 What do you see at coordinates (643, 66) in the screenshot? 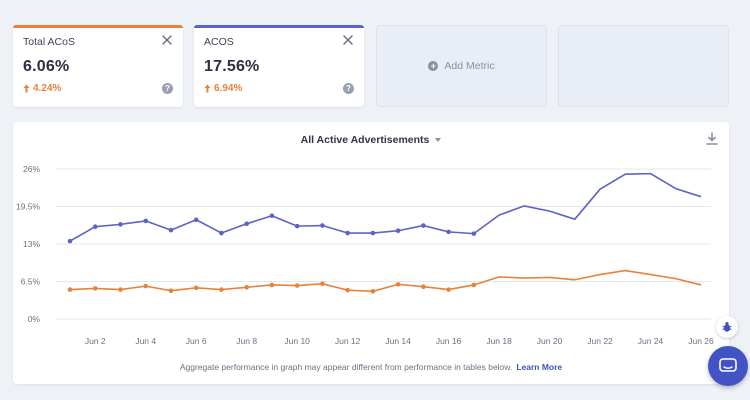
I see `empty-metric-slot` at bounding box center [643, 66].